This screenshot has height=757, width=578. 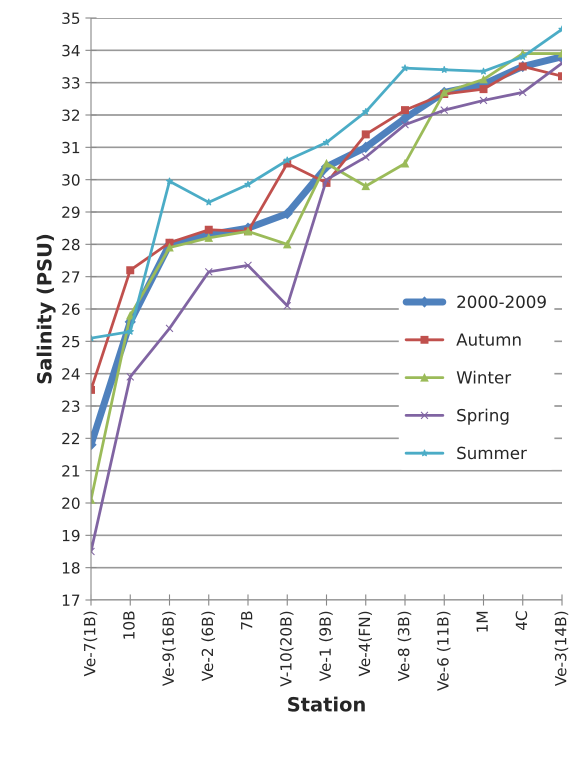 What do you see at coordinates (488, 339) in the screenshot?
I see `legend-label: Autumn` at bounding box center [488, 339].